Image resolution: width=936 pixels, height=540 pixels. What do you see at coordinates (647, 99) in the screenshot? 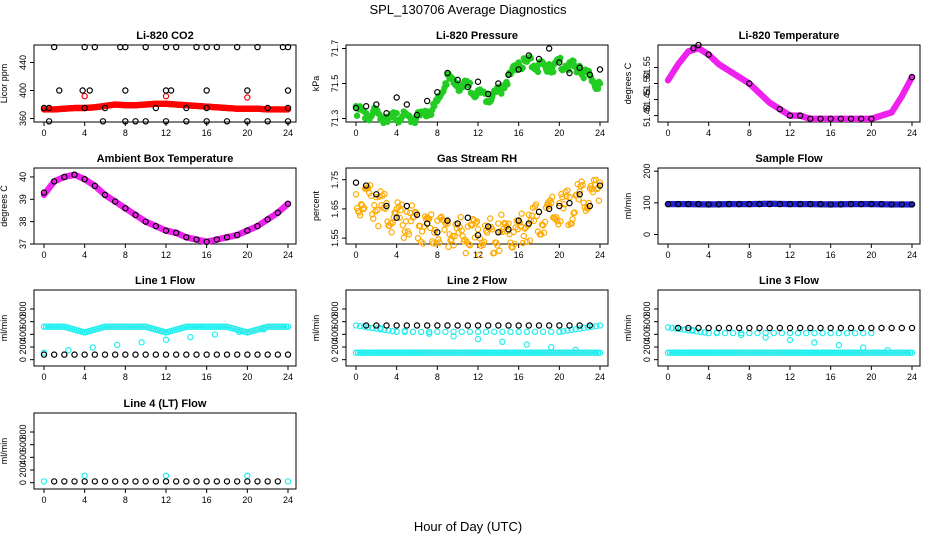
I see `y-tick-label: 51.45` at bounding box center [647, 99].